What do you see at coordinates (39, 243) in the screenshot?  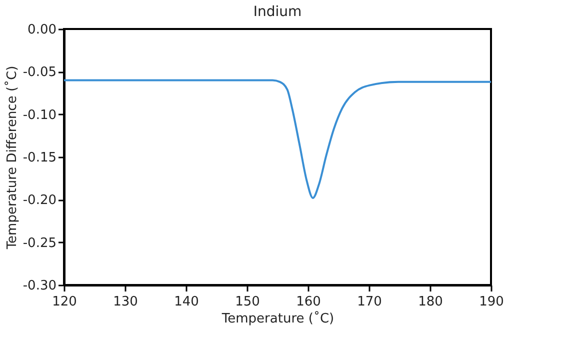 I see `y-tick-label: -0.25` at bounding box center [39, 243].